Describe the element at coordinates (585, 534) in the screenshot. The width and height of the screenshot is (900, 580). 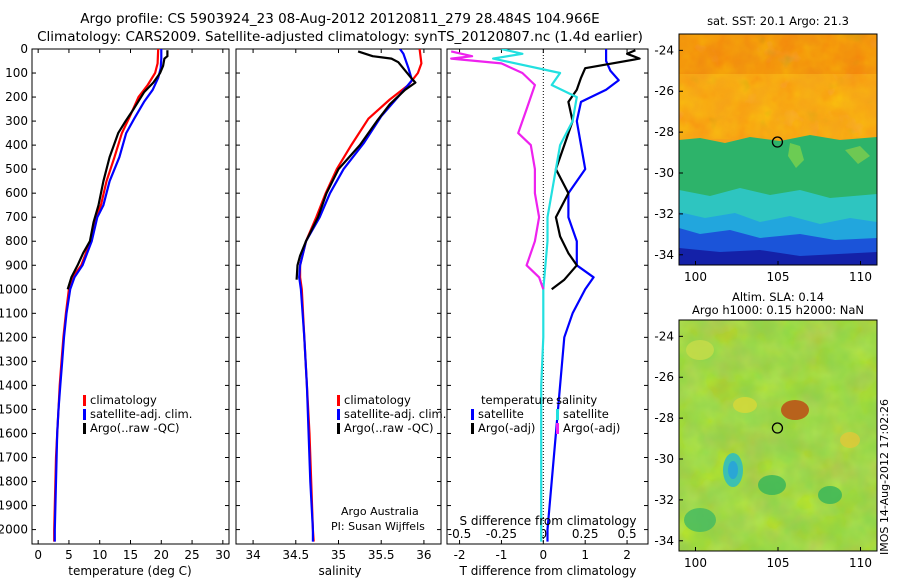
I see `salinity-diff-tick-label: 0.25` at that location.